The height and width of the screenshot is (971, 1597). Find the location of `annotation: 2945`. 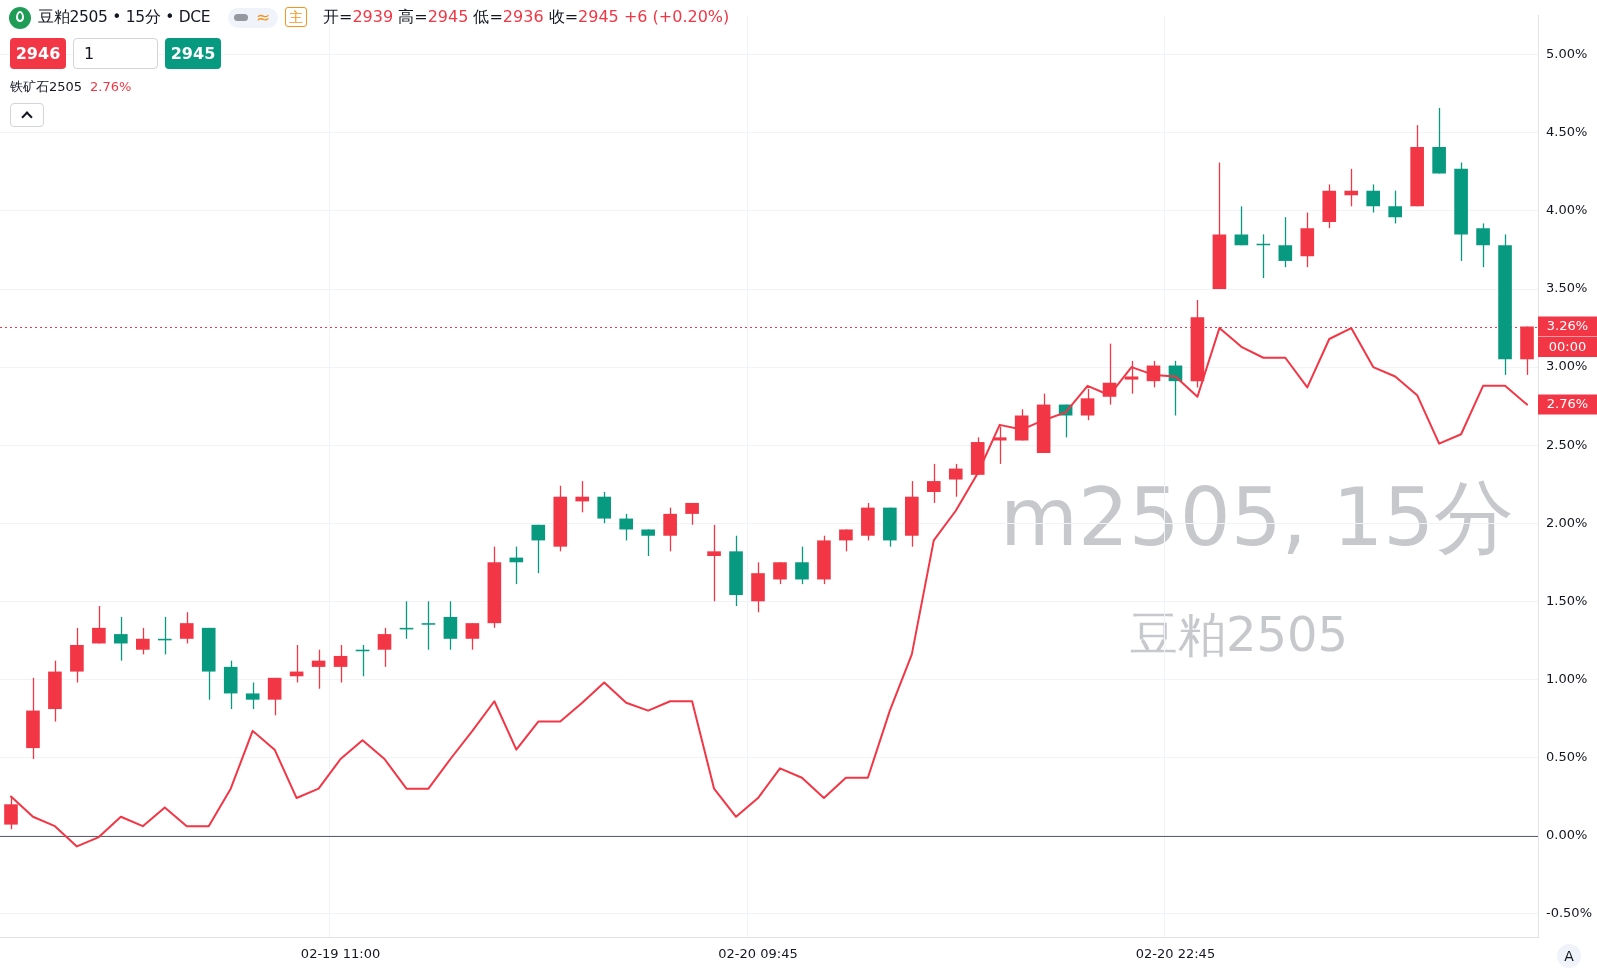

annotation: 2945 is located at coordinates (448, 16).